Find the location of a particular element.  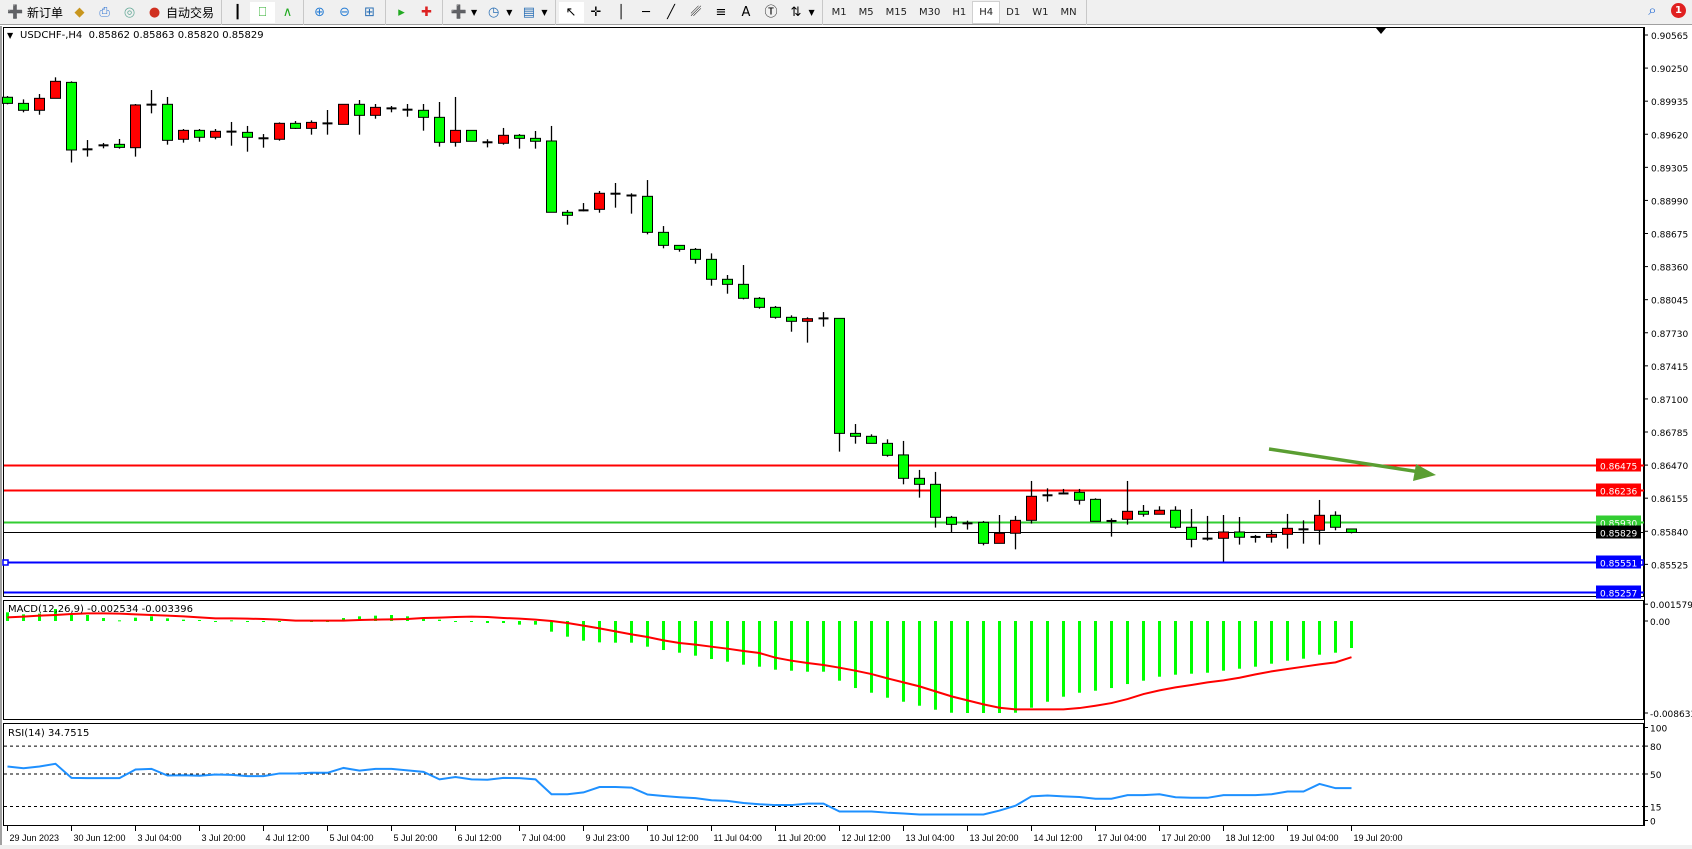

notification-badge: 1 is located at coordinates (1678, 10).